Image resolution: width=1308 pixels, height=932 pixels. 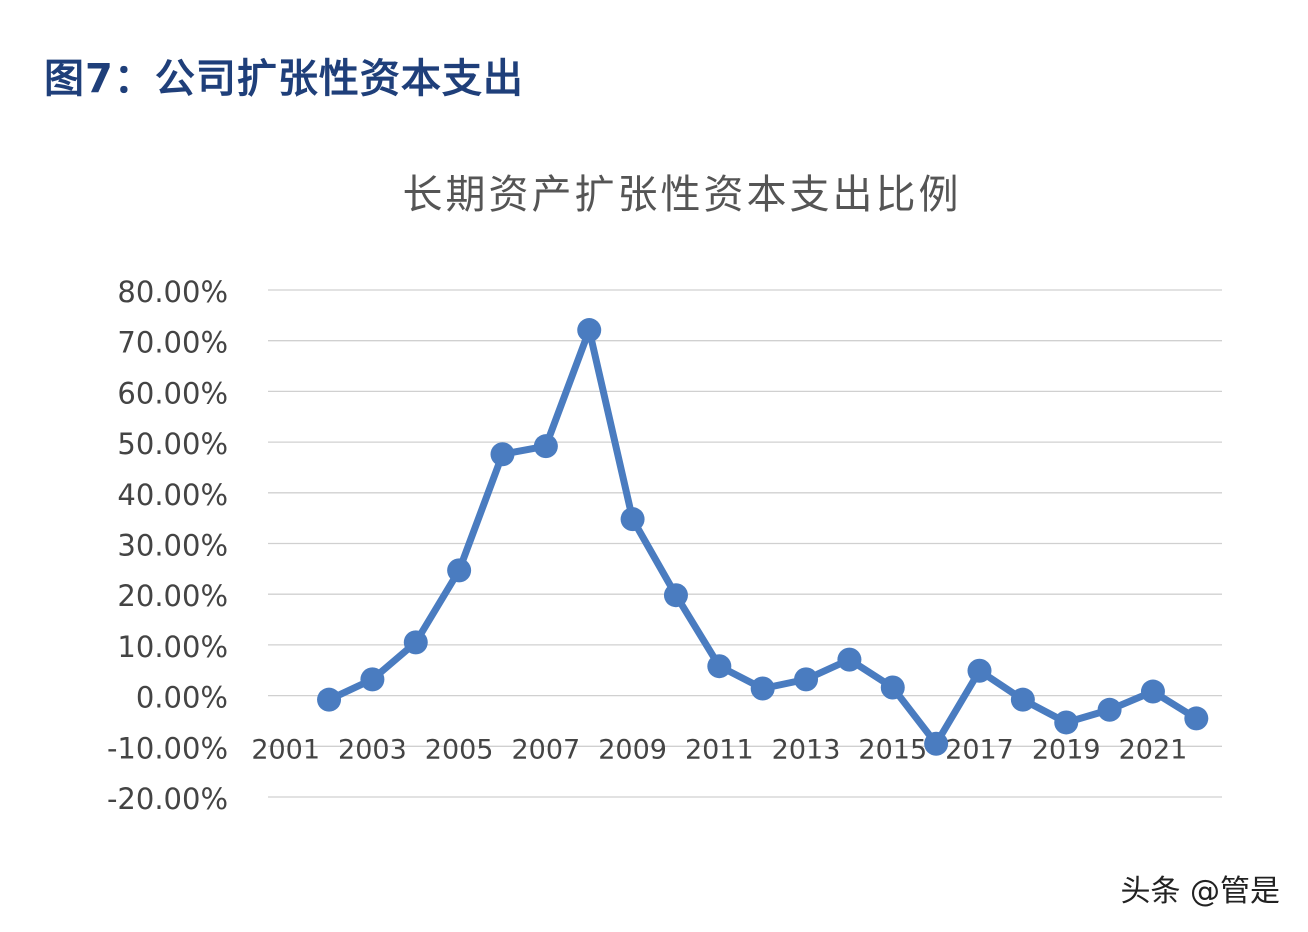 I want to click on x-tick-label: 2005, so click(x=459, y=749).